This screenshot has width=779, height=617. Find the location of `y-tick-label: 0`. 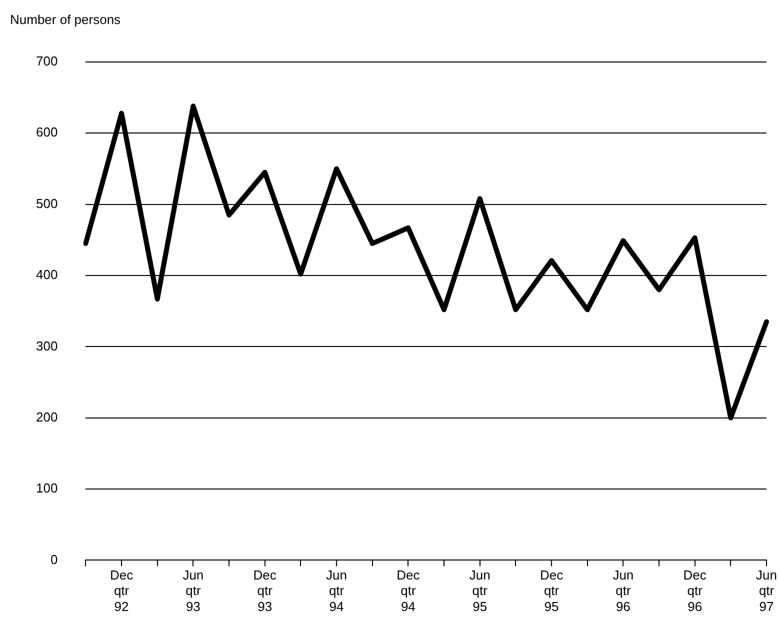

y-tick-label: 0 is located at coordinates (54, 559).